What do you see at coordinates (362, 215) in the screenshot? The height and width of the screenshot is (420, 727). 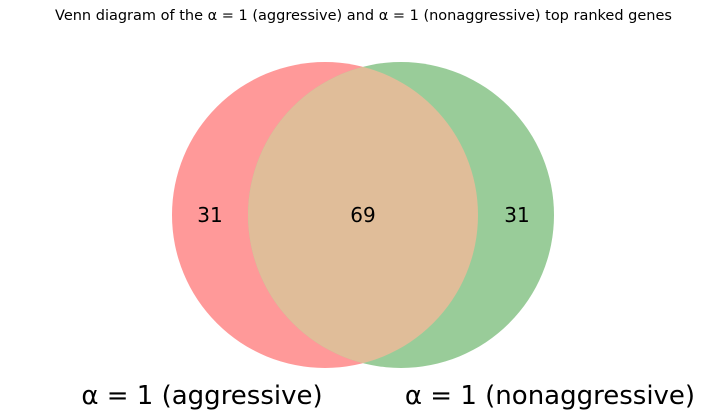 I see `both-count: 69` at bounding box center [362, 215].